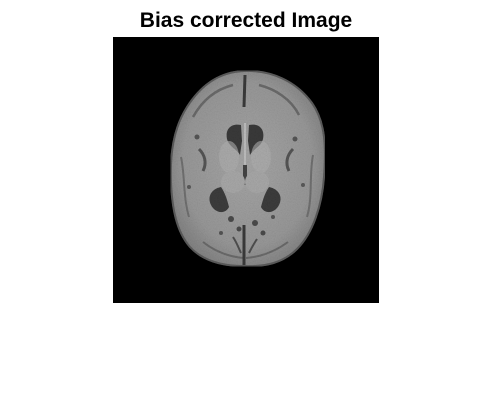 This screenshot has height=402, width=492. I want to click on figure-title: Bias corrected Image, so click(246, 20).